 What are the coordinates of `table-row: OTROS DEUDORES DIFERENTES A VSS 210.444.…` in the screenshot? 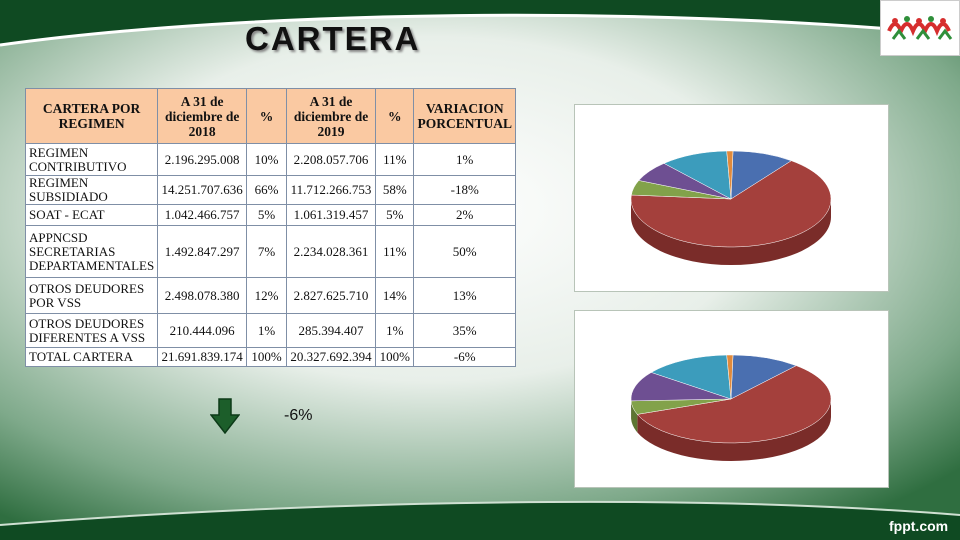 It's located at (270, 330).